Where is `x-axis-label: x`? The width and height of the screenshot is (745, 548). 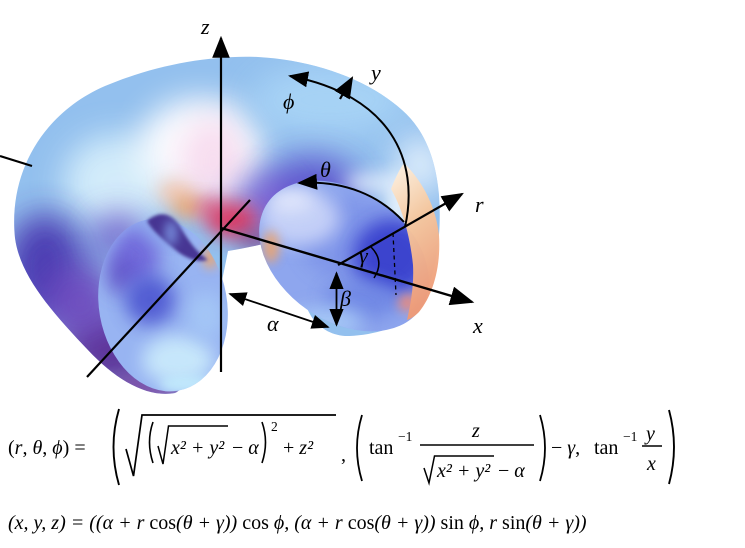 x-axis-label: x is located at coordinates (477, 325).